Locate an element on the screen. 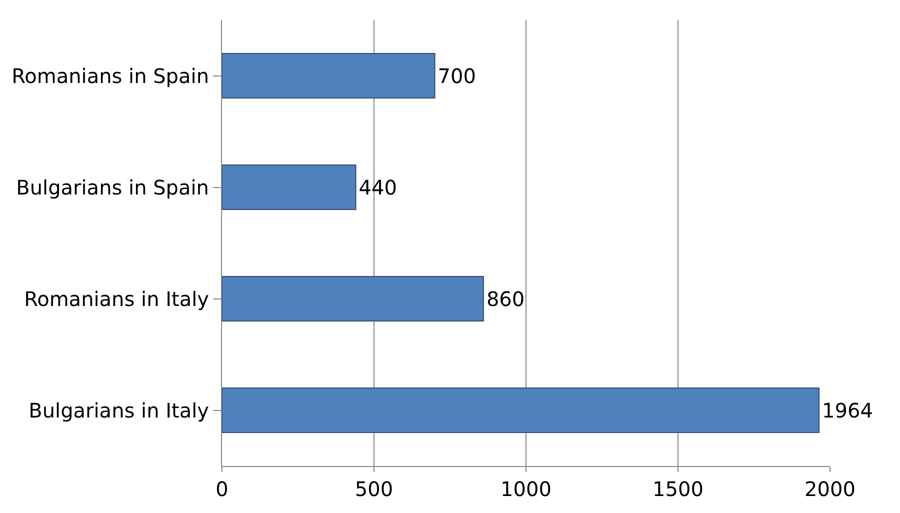 This screenshot has height=513, width=900. data-label: 860 is located at coordinates (505, 298).